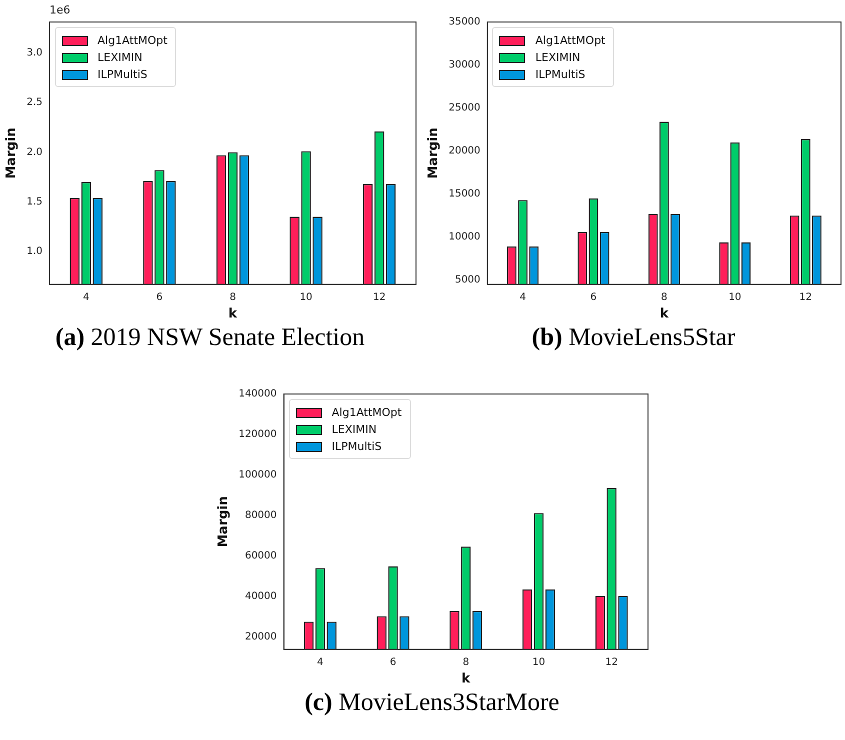  I want to click on y-tick-label: 120000, so click(257, 434).